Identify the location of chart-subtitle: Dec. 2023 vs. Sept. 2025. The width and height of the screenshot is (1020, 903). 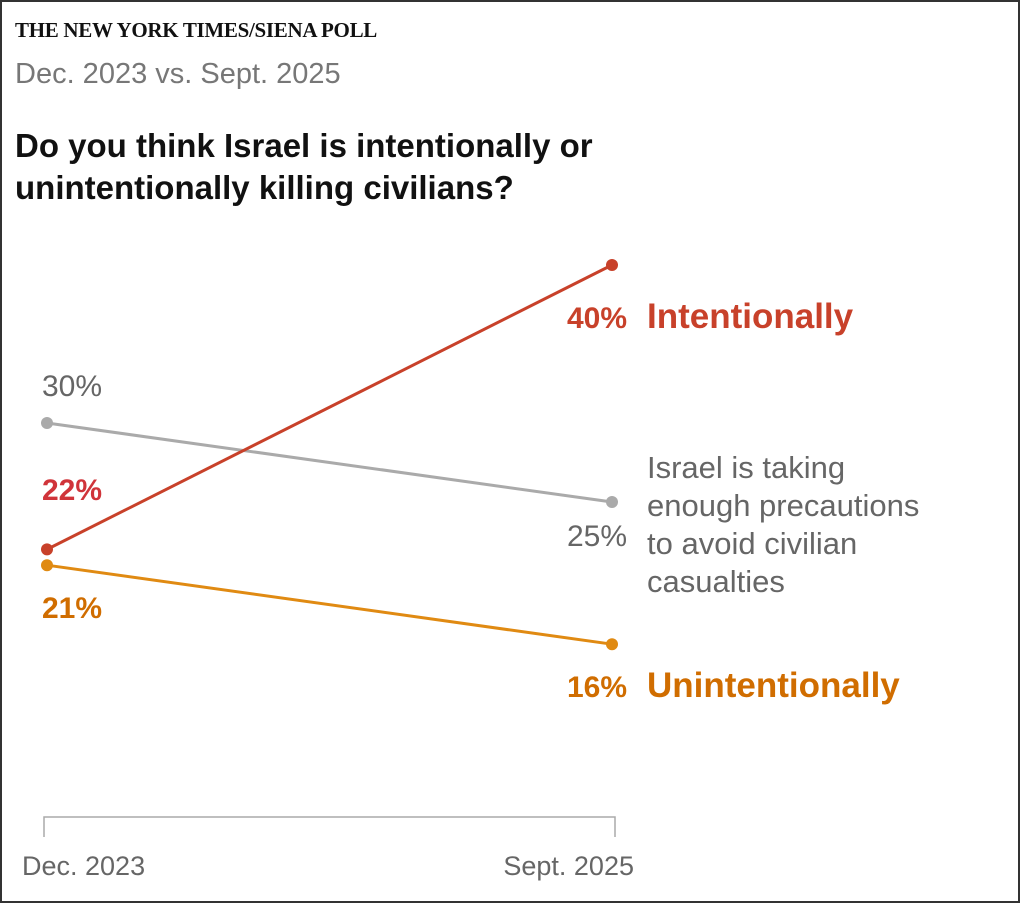
(178, 74).